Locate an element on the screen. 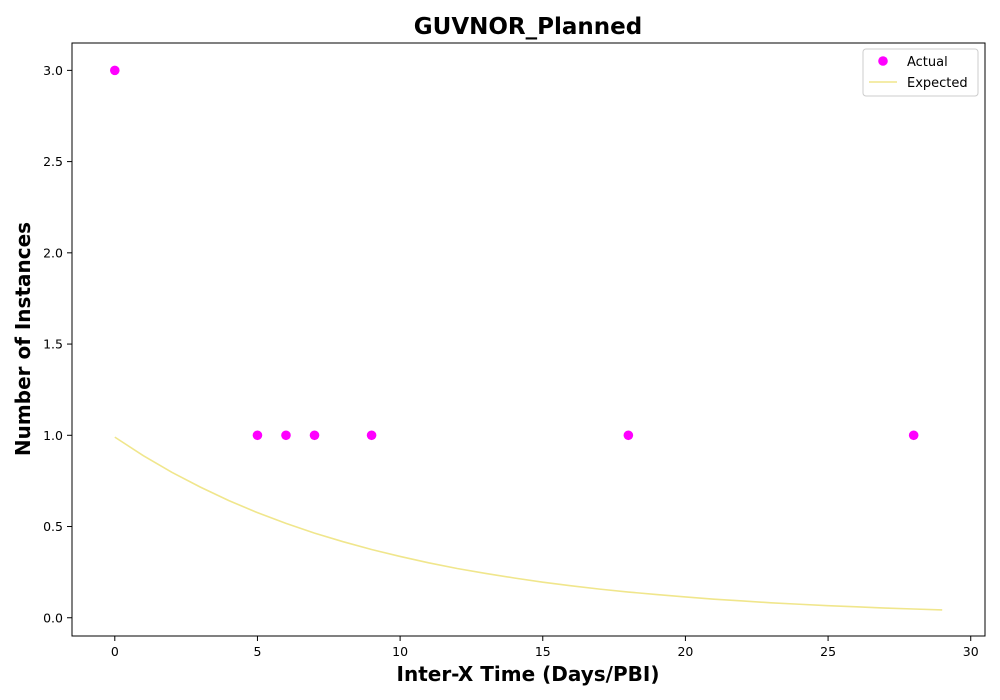 This screenshot has width=1000, height=700. legend-marker-actual is located at coordinates (883, 61).